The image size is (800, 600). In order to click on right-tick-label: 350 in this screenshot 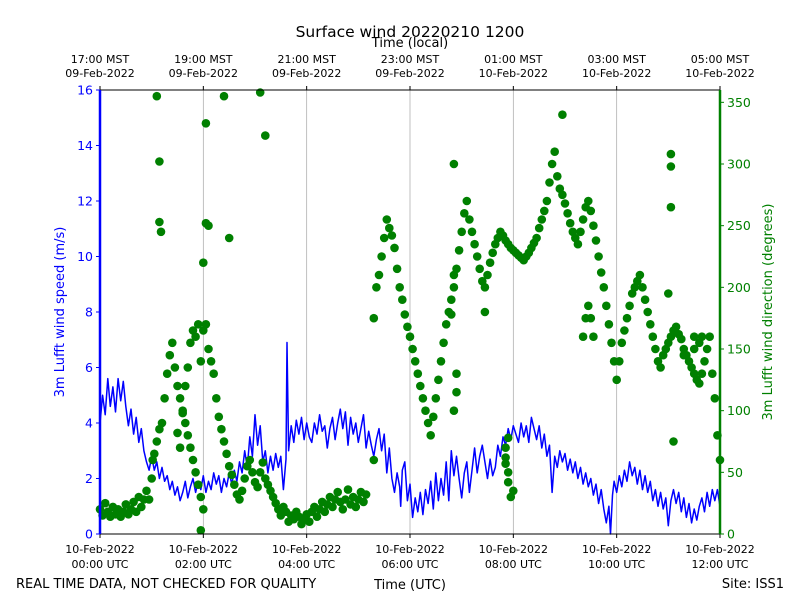, I will do `click(739, 102)`.